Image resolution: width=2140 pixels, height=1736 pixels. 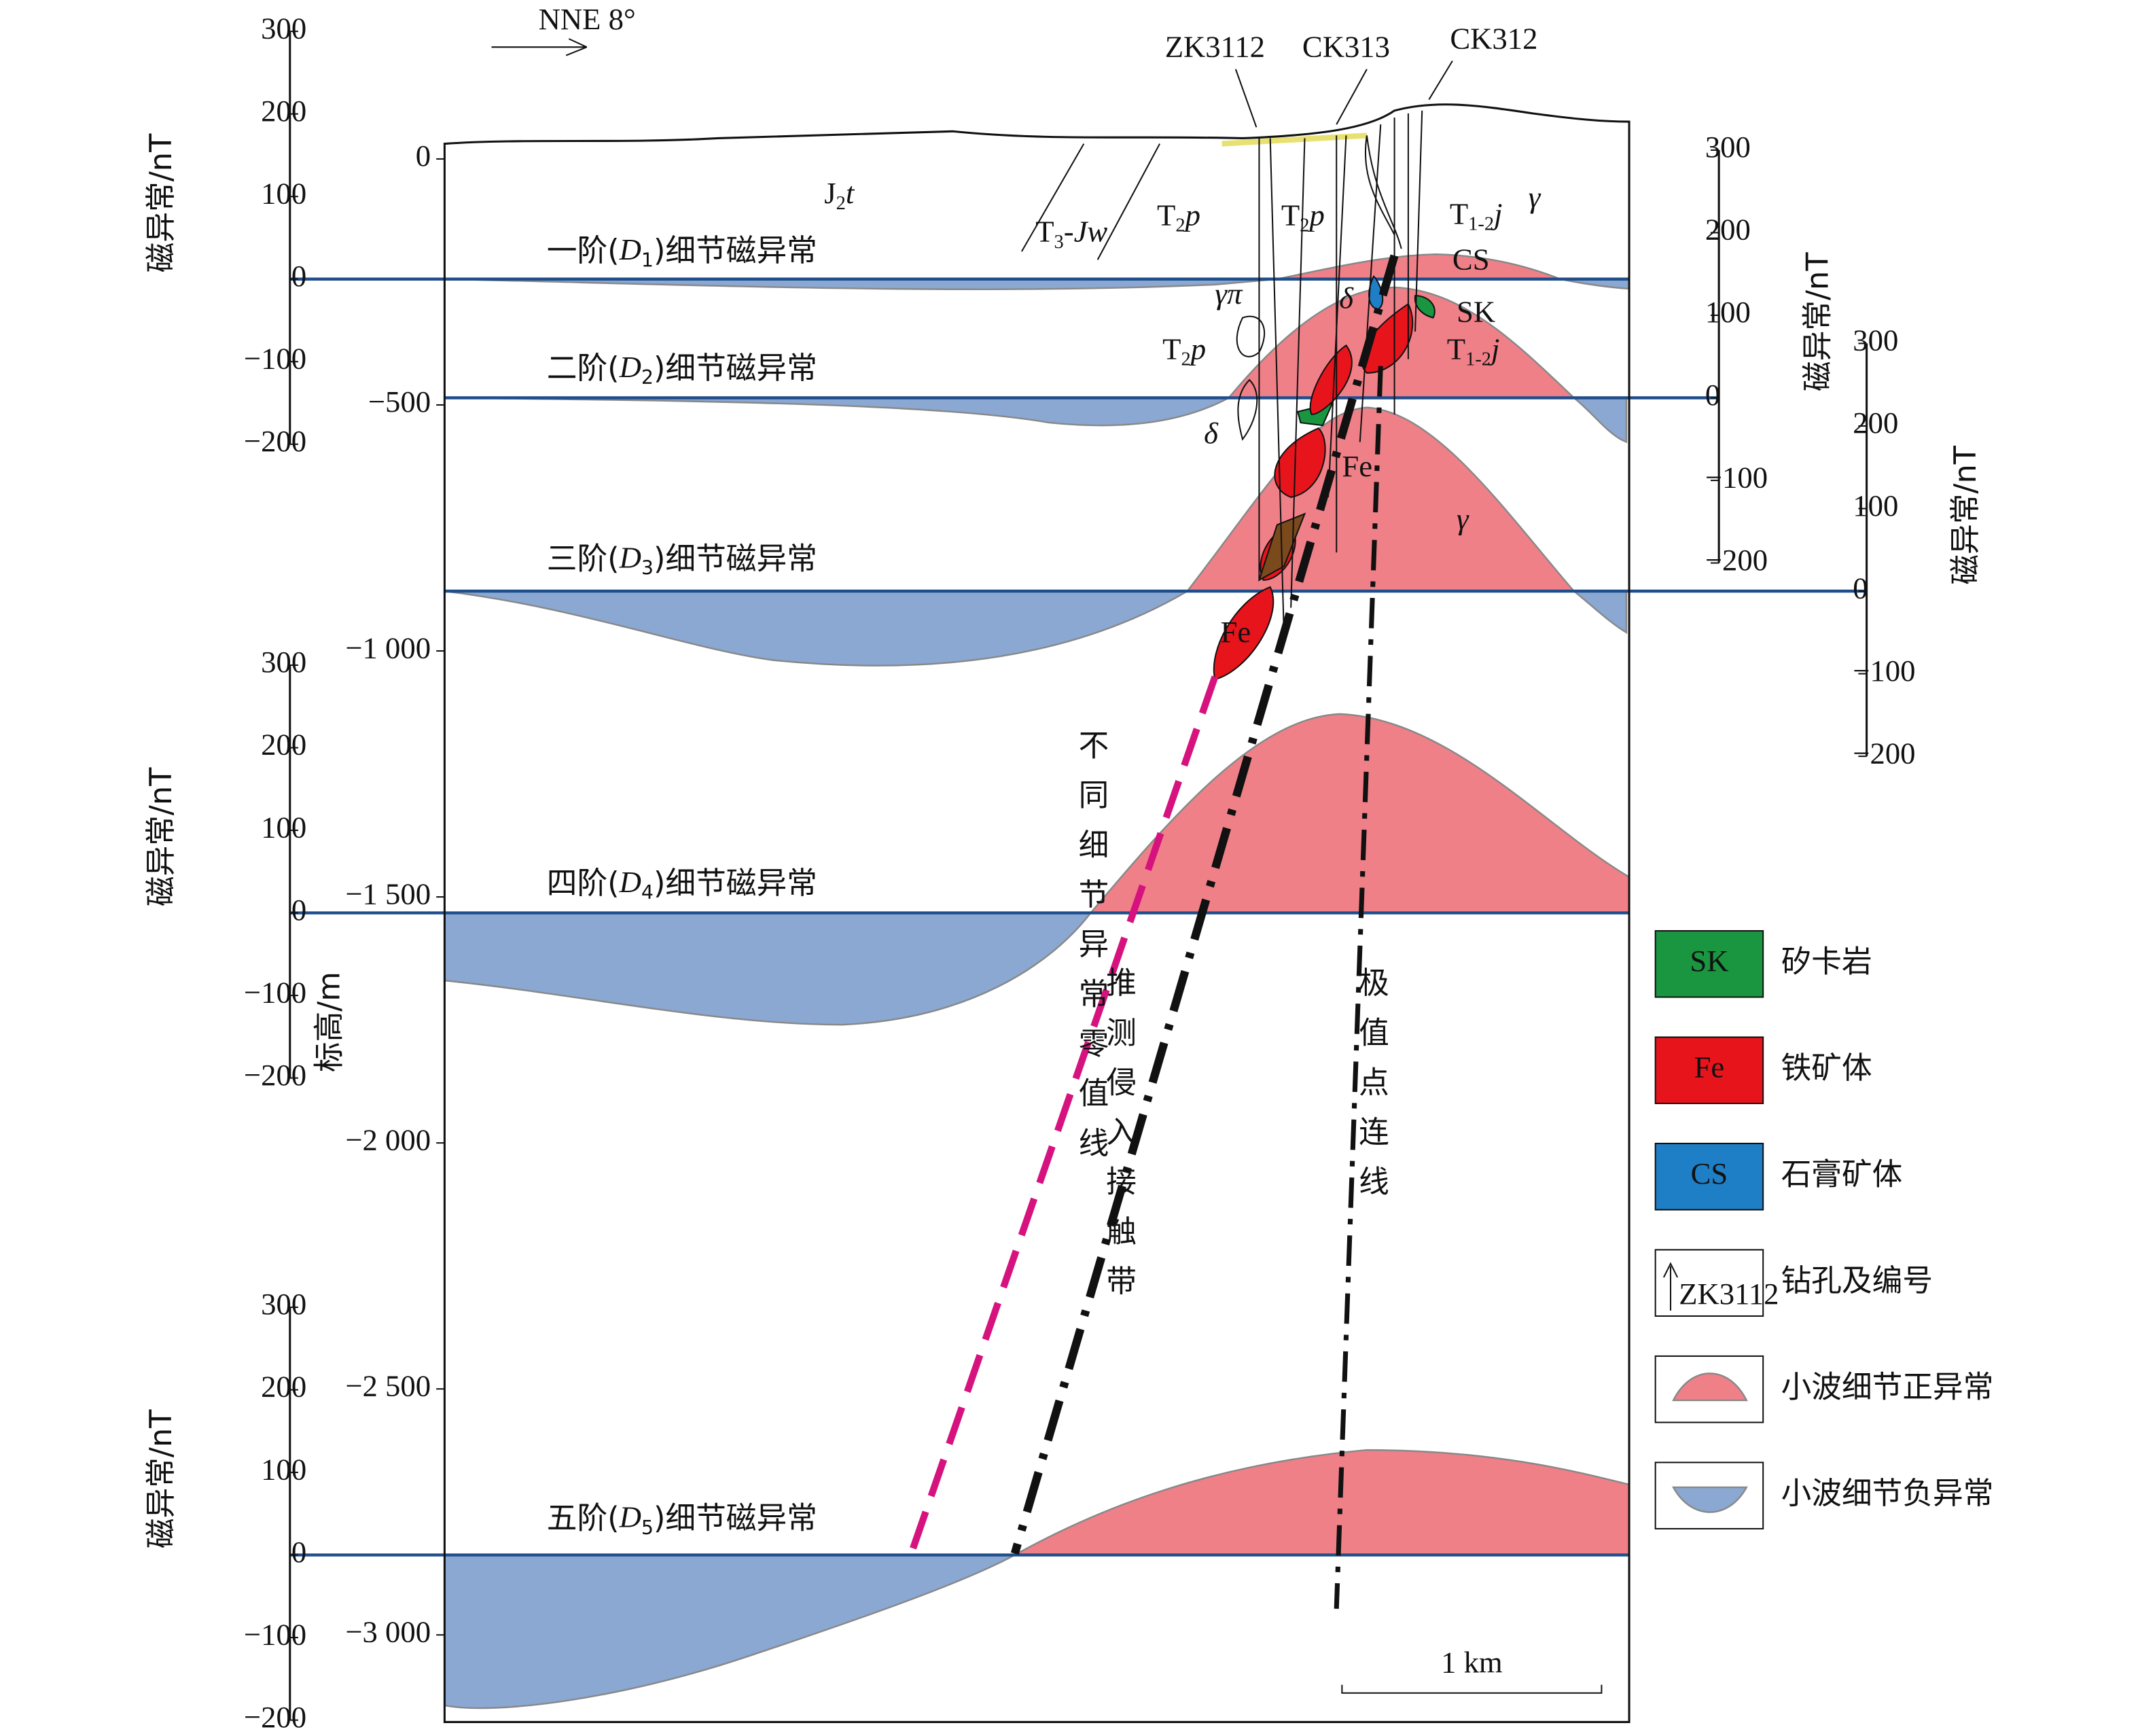 I want to click on y-tick-label: −2 500, so click(x=388, y=1385).